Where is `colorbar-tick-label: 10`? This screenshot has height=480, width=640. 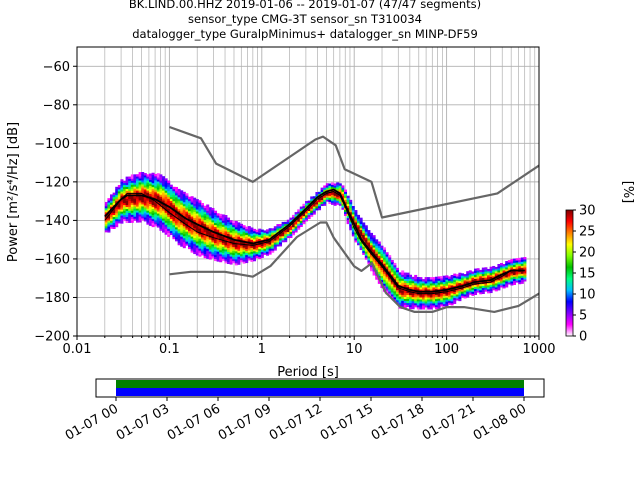
colorbar-tick-label: 10 is located at coordinates (587, 295).